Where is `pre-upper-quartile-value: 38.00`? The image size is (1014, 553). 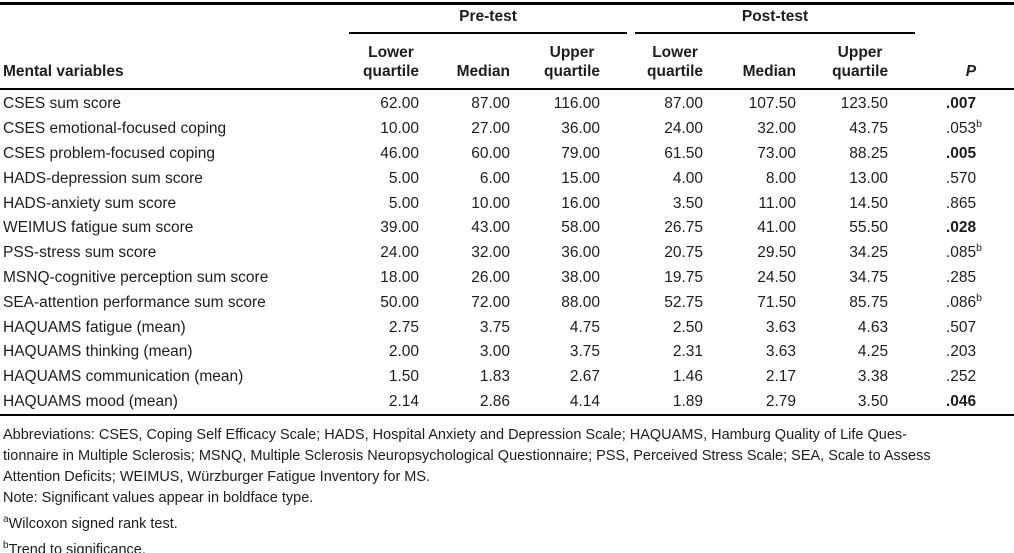
pre-upper-quartile-value: 38.00 is located at coordinates (581, 277).